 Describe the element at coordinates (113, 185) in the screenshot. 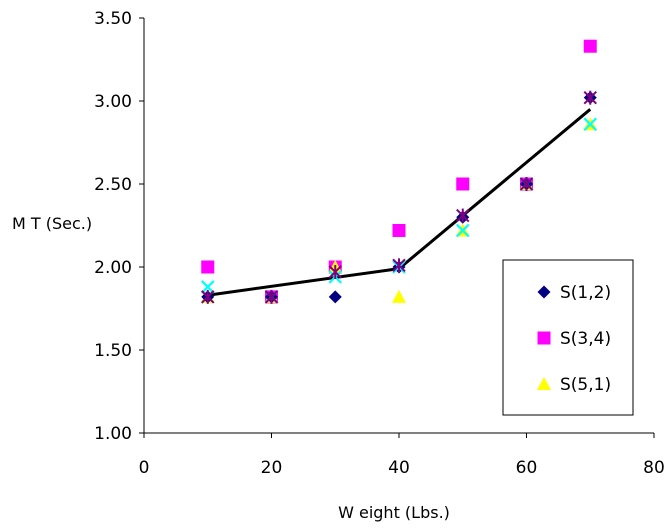

I see `y-tick-label: 2.50` at that location.